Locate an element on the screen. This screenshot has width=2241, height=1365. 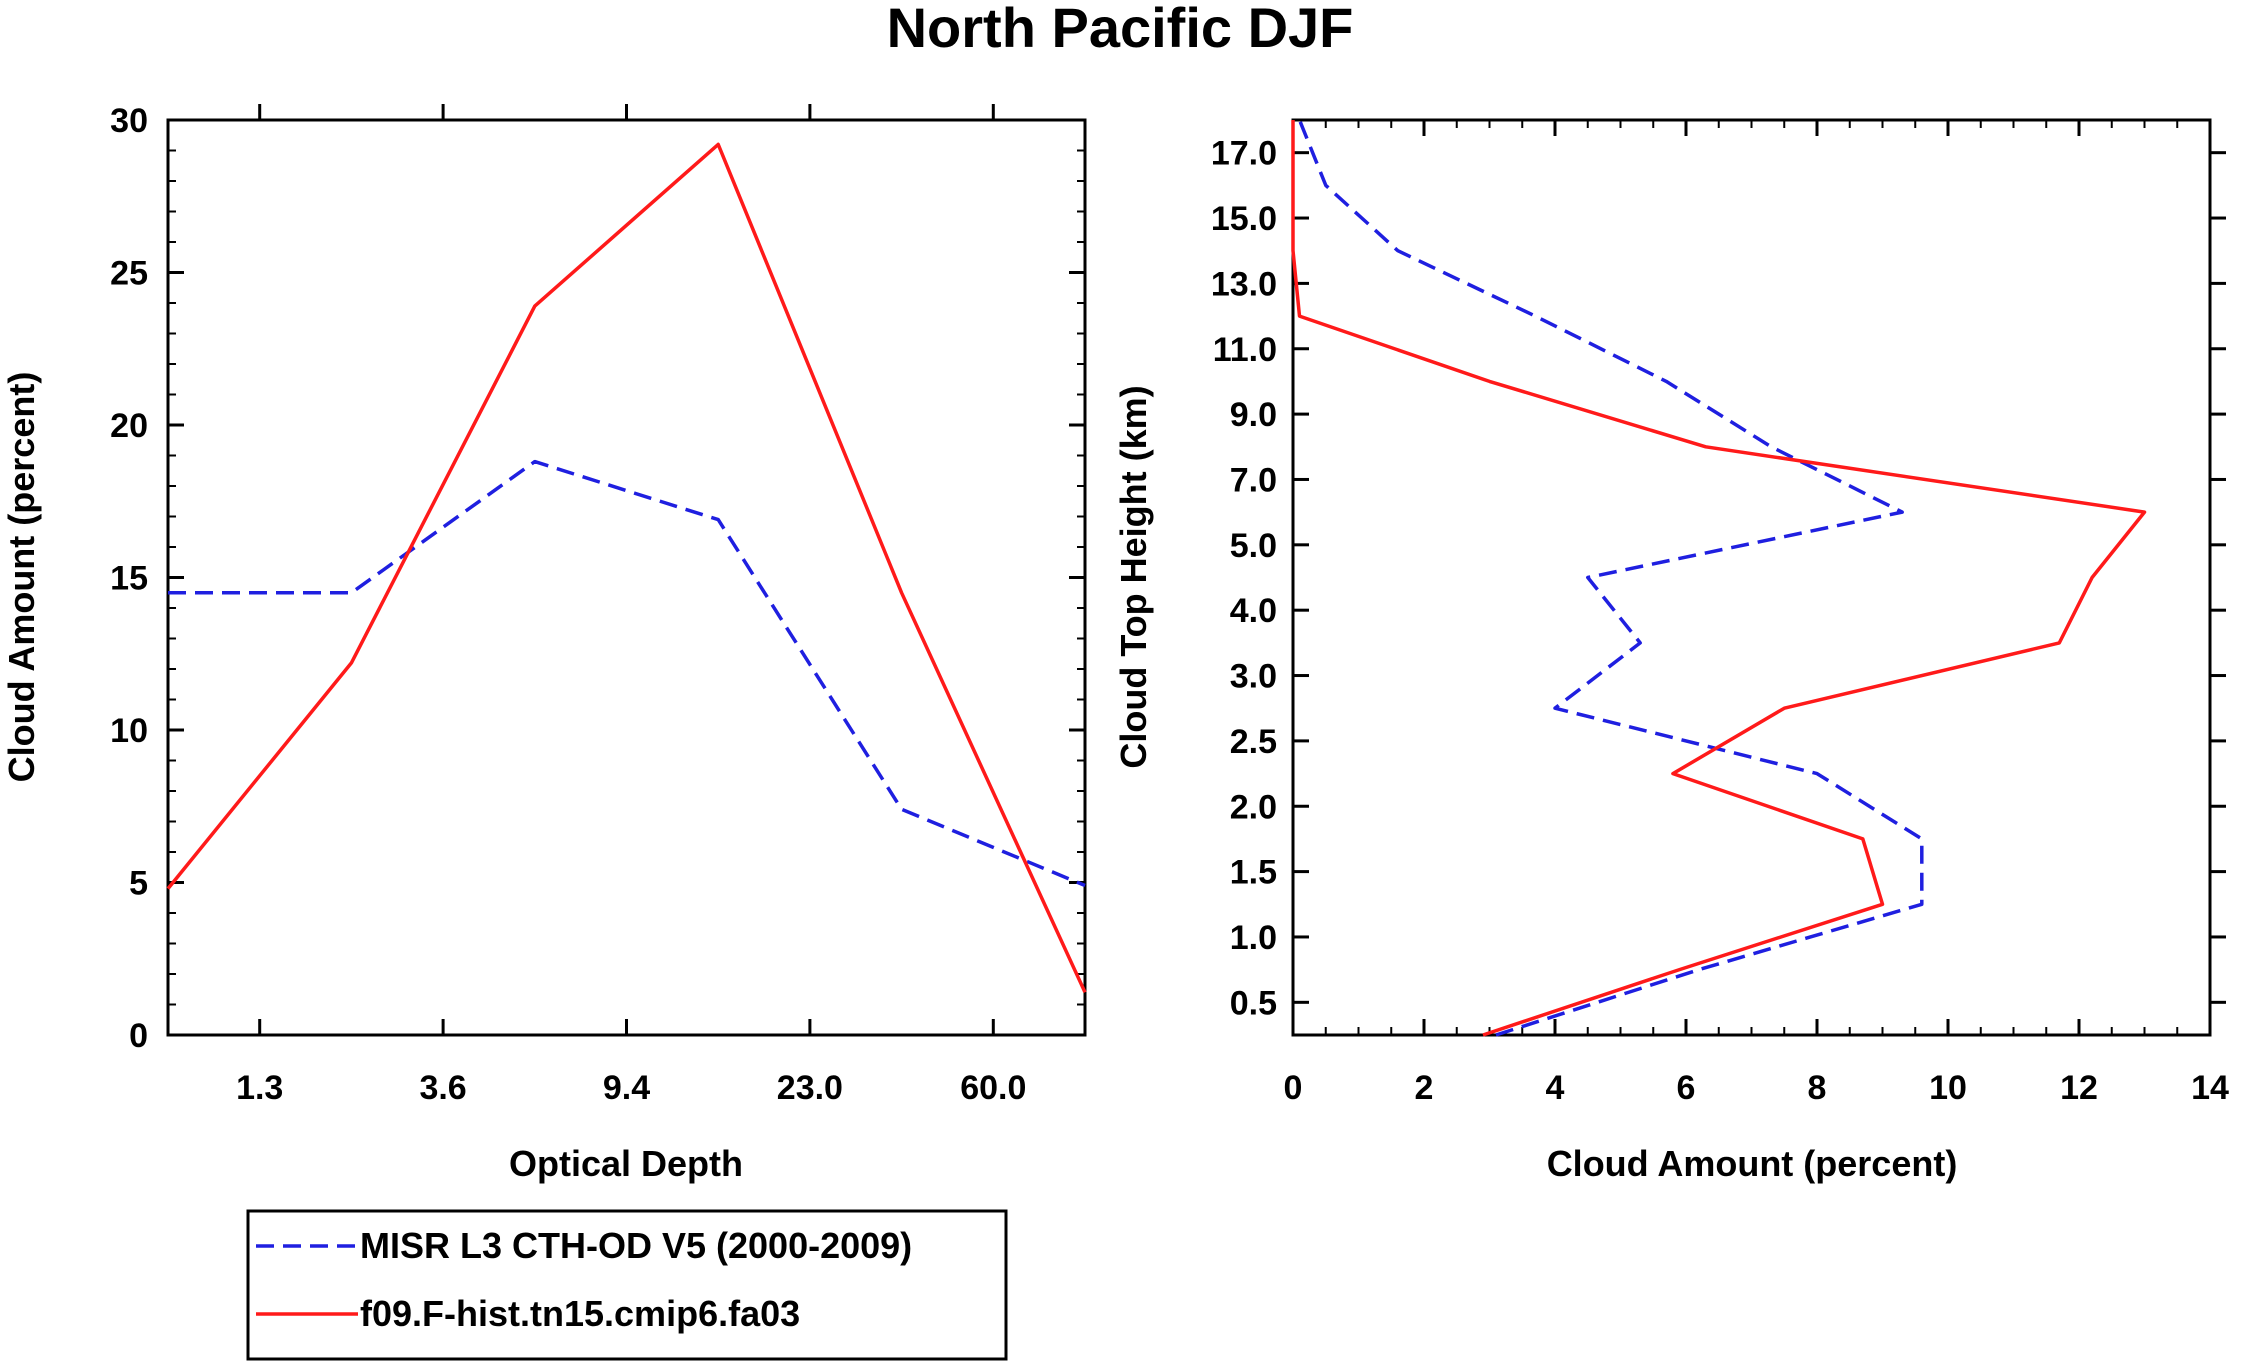
left-y-tick-label: 15 is located at coordinates (129, 579).